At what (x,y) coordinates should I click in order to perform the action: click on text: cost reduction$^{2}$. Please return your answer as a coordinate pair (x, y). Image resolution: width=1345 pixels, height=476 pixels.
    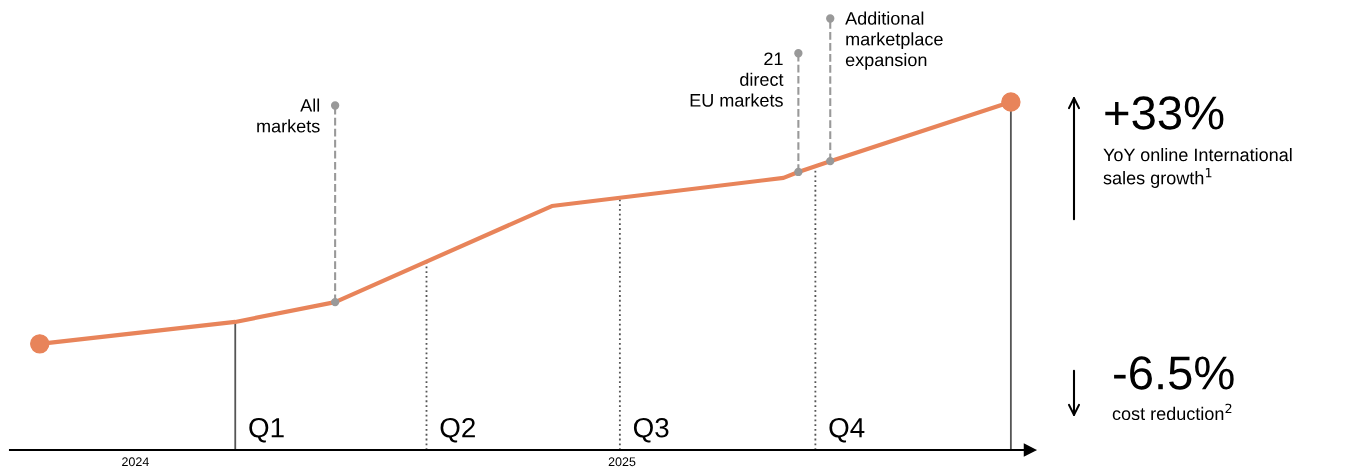
    Looking at the image, I should click on (1172, 412).